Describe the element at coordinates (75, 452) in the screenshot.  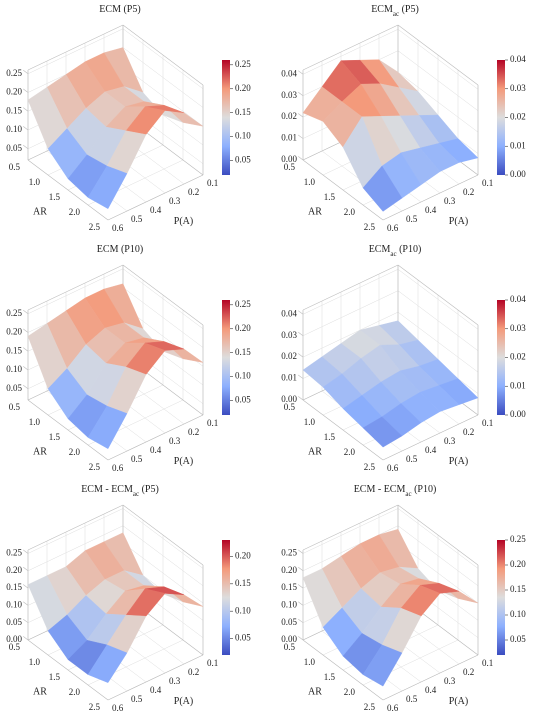
I see `x-tick-label: 2.0` at that location.